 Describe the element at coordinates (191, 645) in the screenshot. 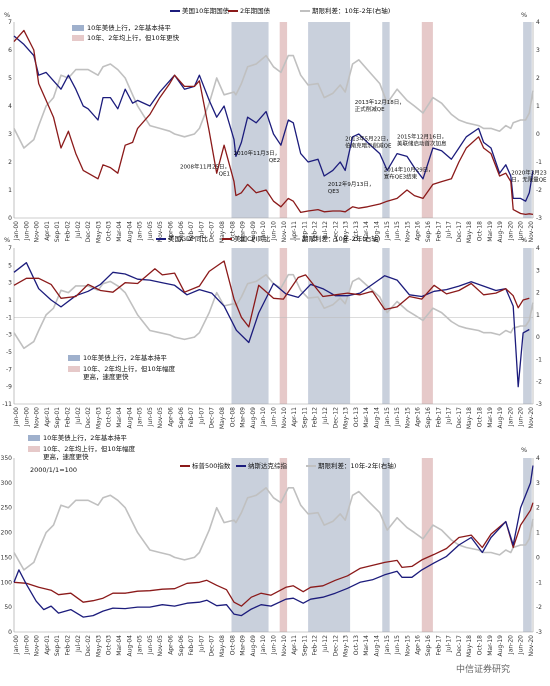

I see `x-tick-label: Feb-07` at that location.